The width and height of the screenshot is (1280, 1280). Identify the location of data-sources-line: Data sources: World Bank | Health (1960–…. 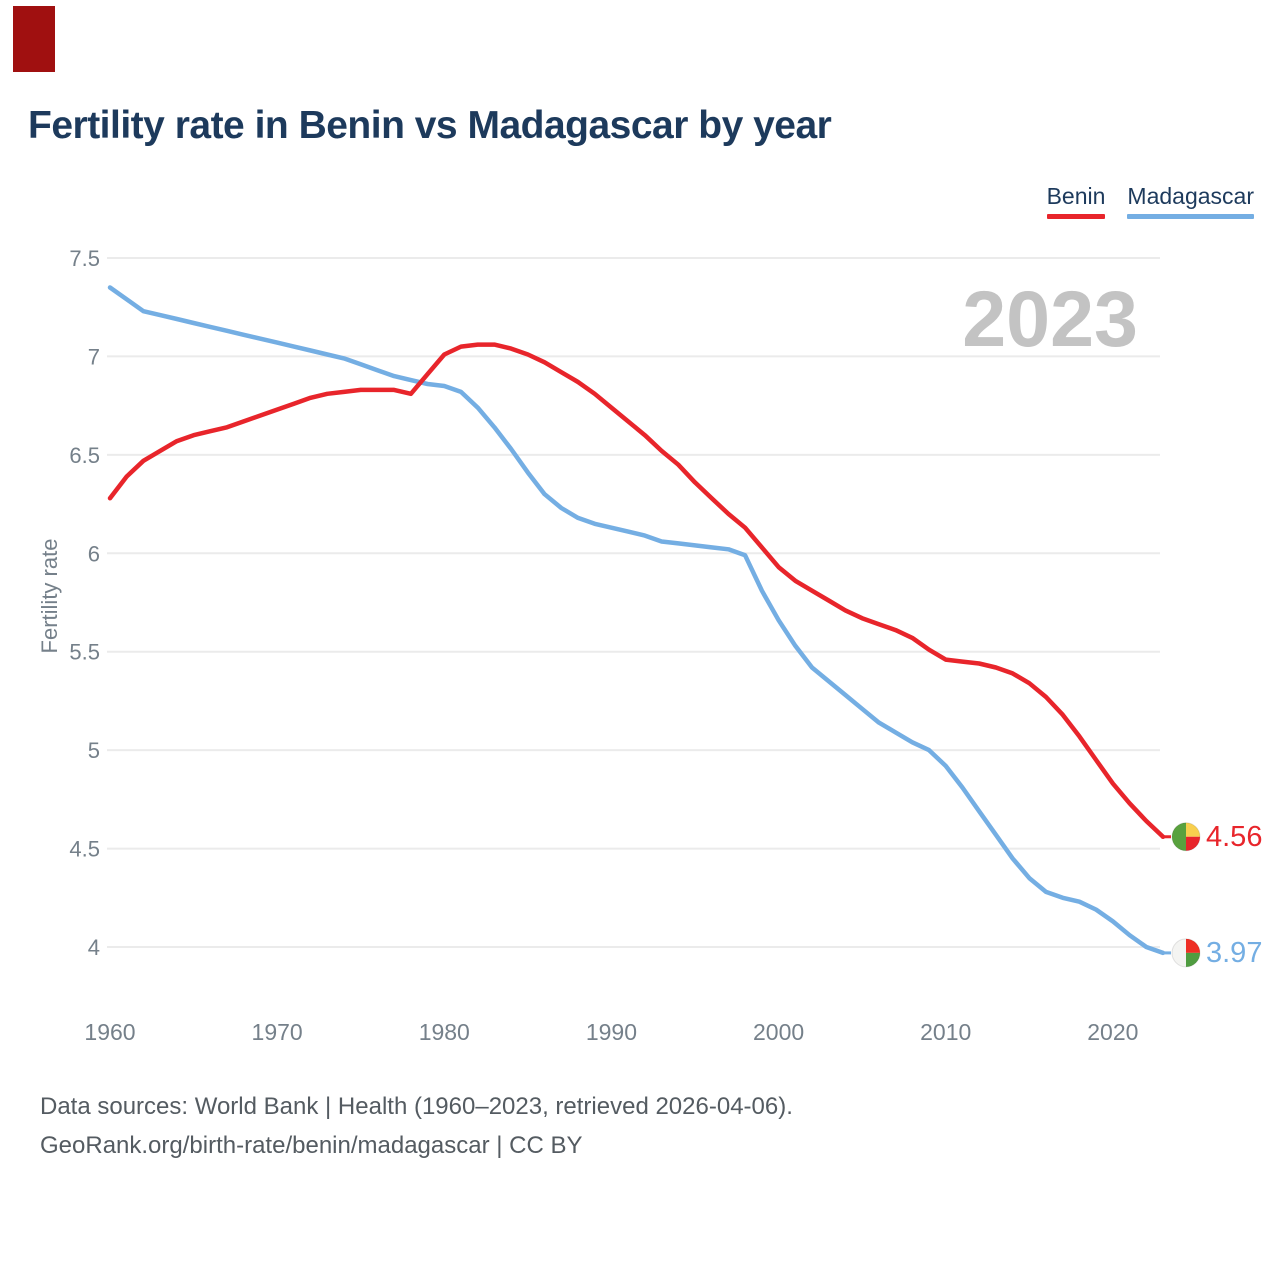
(416, 1106).